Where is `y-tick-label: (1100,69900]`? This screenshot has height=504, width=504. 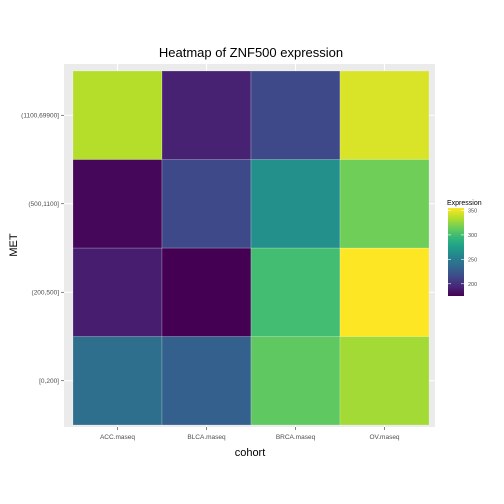
y-tick-label: (1100,69900] is located at coordinates (40, 116).